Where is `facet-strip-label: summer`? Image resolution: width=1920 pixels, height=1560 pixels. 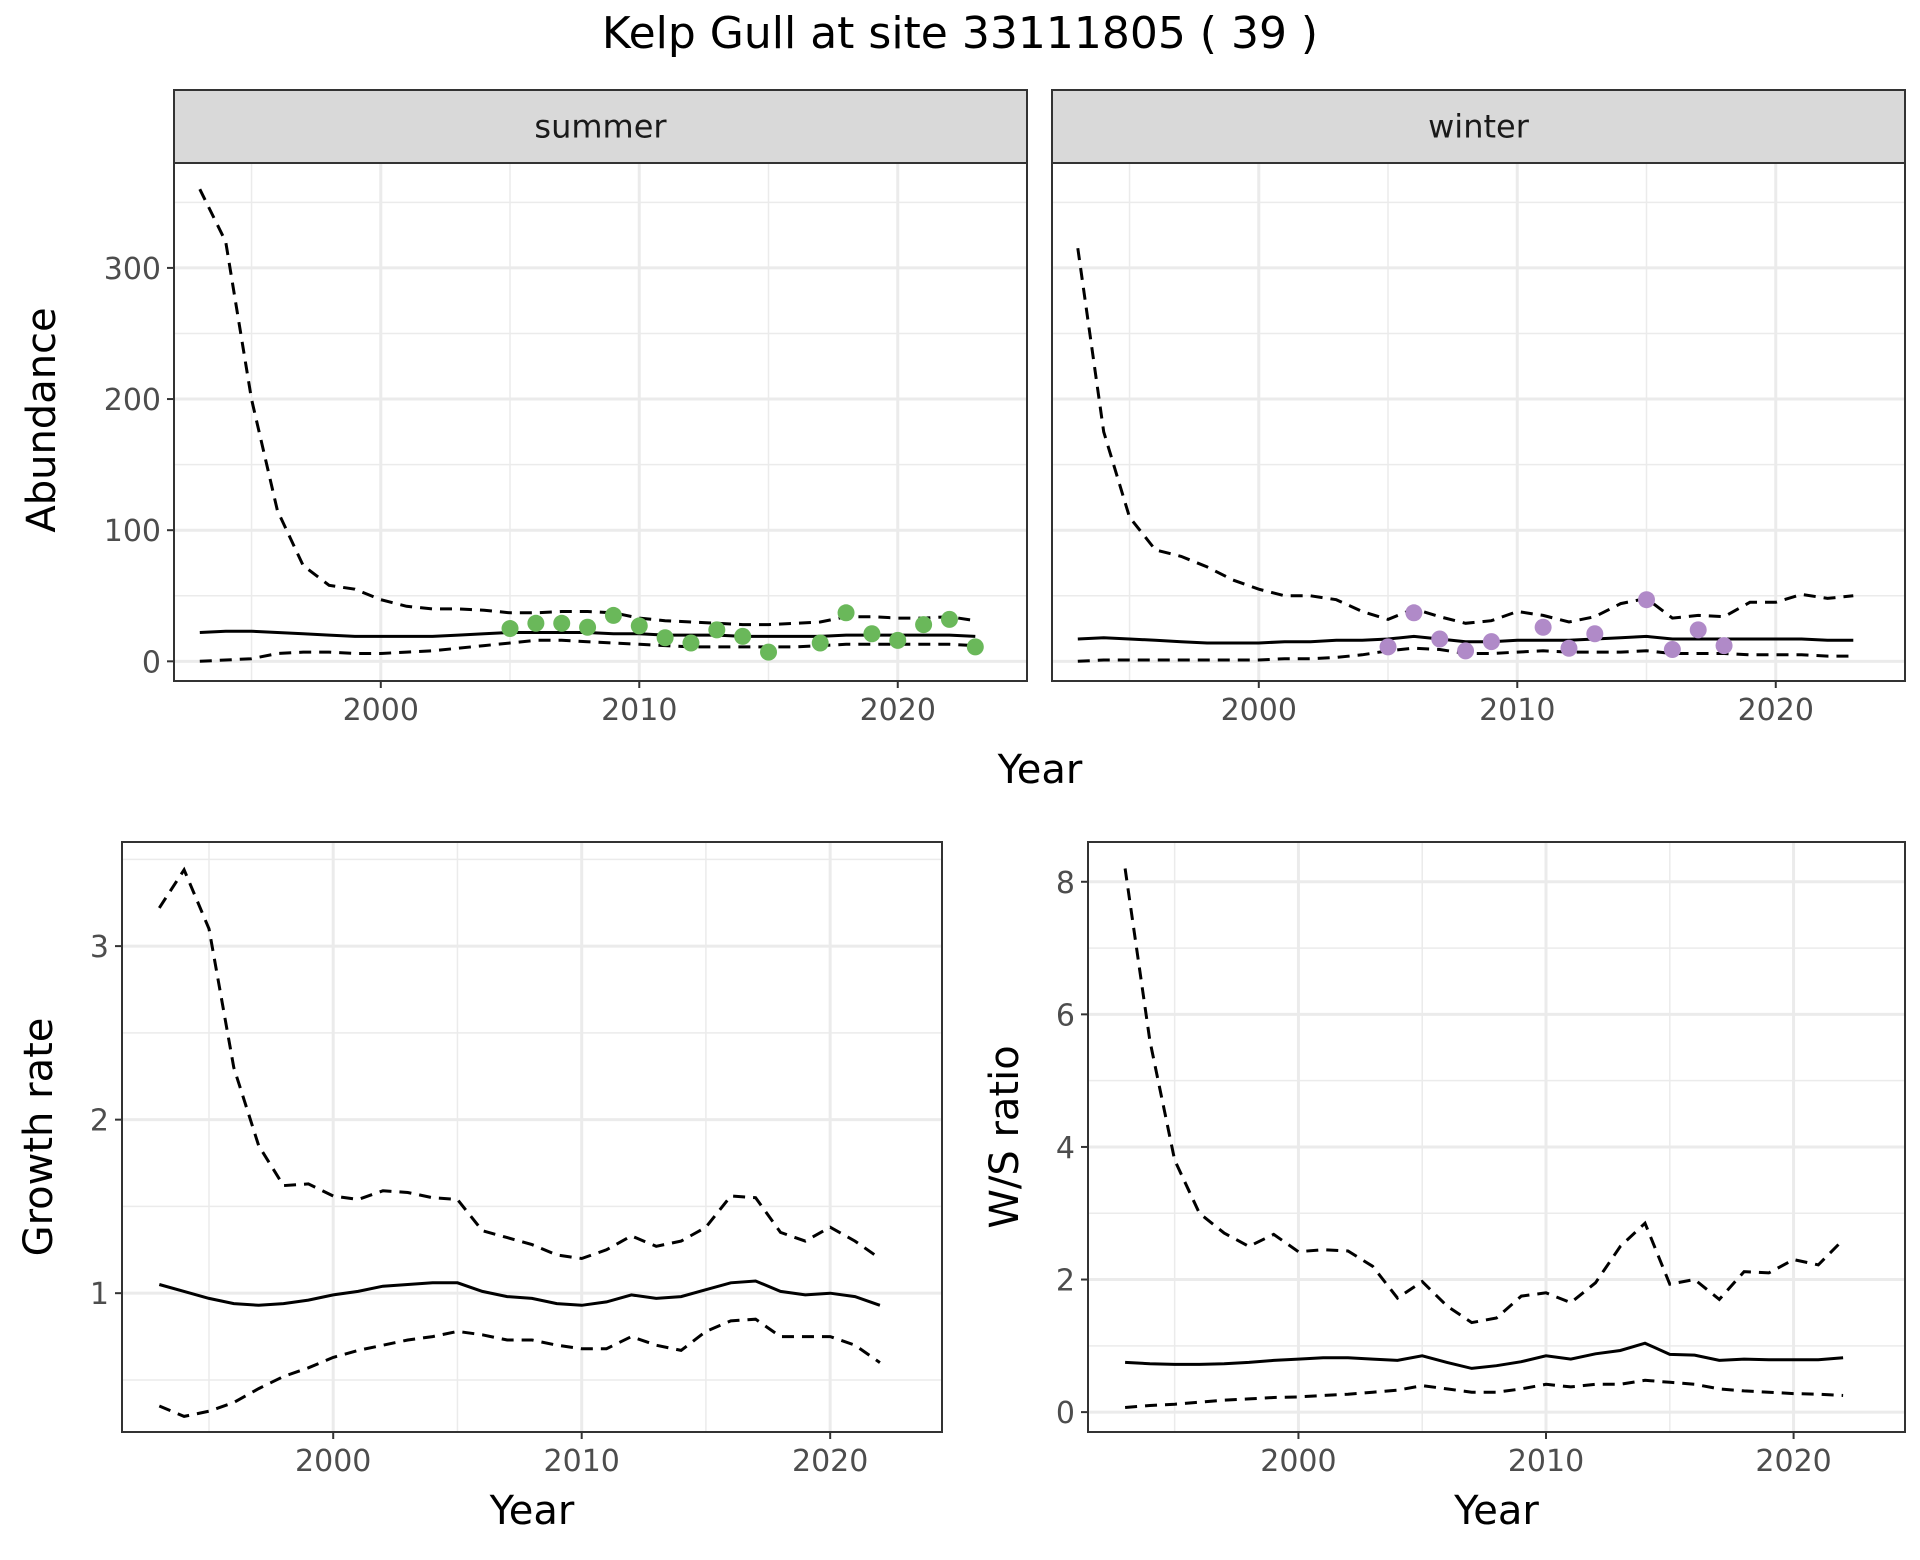 facet-strip-label: summer is located at coordinates (600, 127).